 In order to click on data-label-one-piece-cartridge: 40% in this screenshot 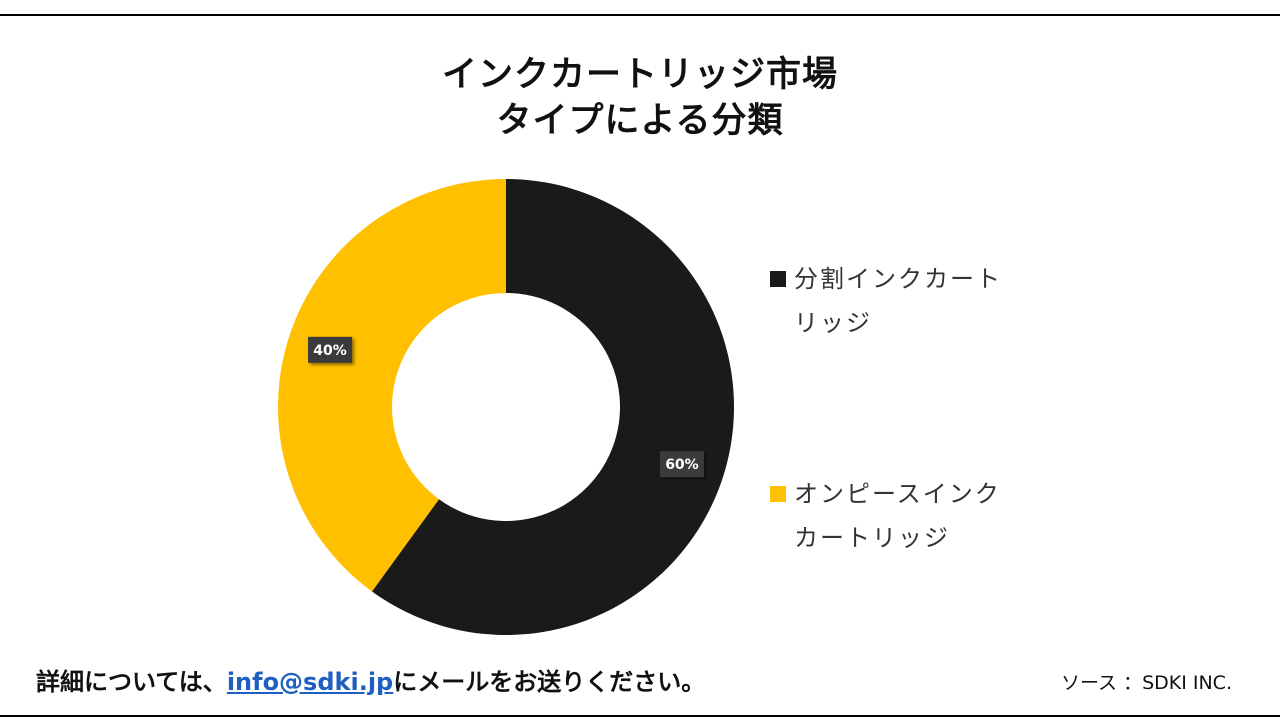, I will do `click(330, 349)`.